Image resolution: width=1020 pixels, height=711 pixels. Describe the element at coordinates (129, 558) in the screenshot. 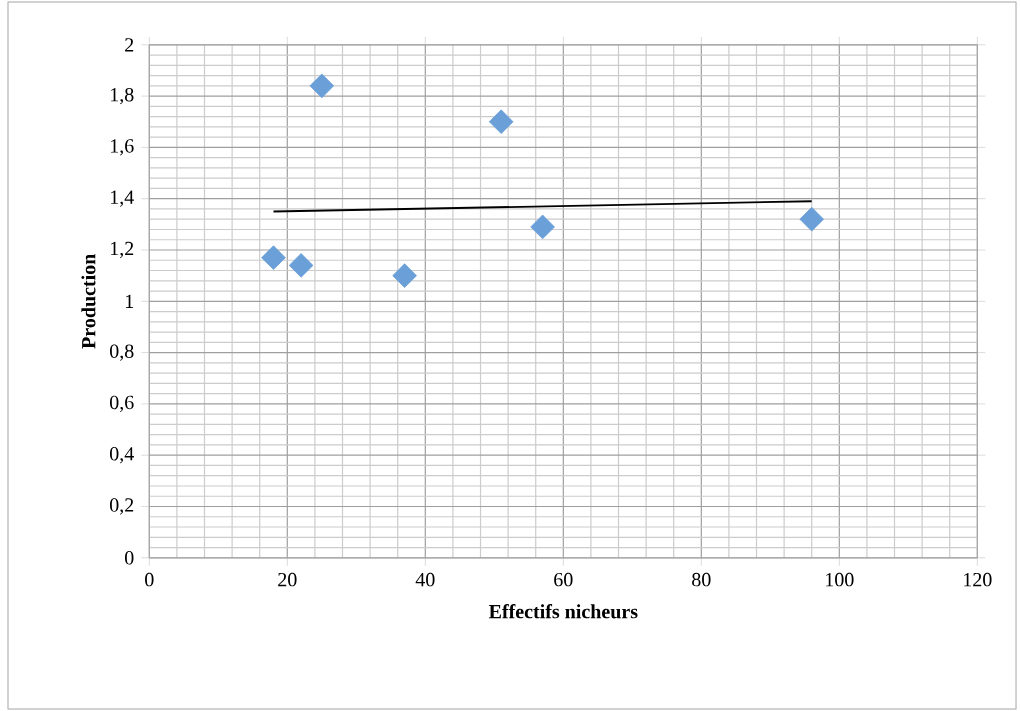

I see `y-tick-label: 0` at that location.